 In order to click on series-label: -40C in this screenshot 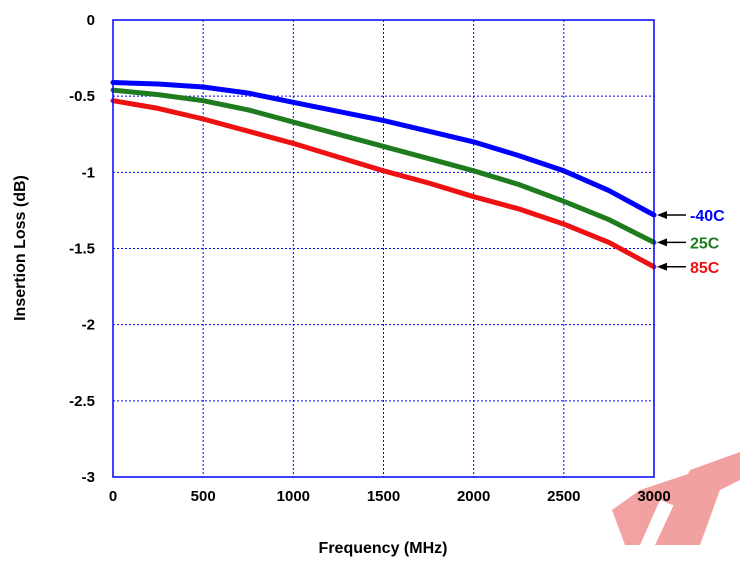, I will do `click(707, 216)`.